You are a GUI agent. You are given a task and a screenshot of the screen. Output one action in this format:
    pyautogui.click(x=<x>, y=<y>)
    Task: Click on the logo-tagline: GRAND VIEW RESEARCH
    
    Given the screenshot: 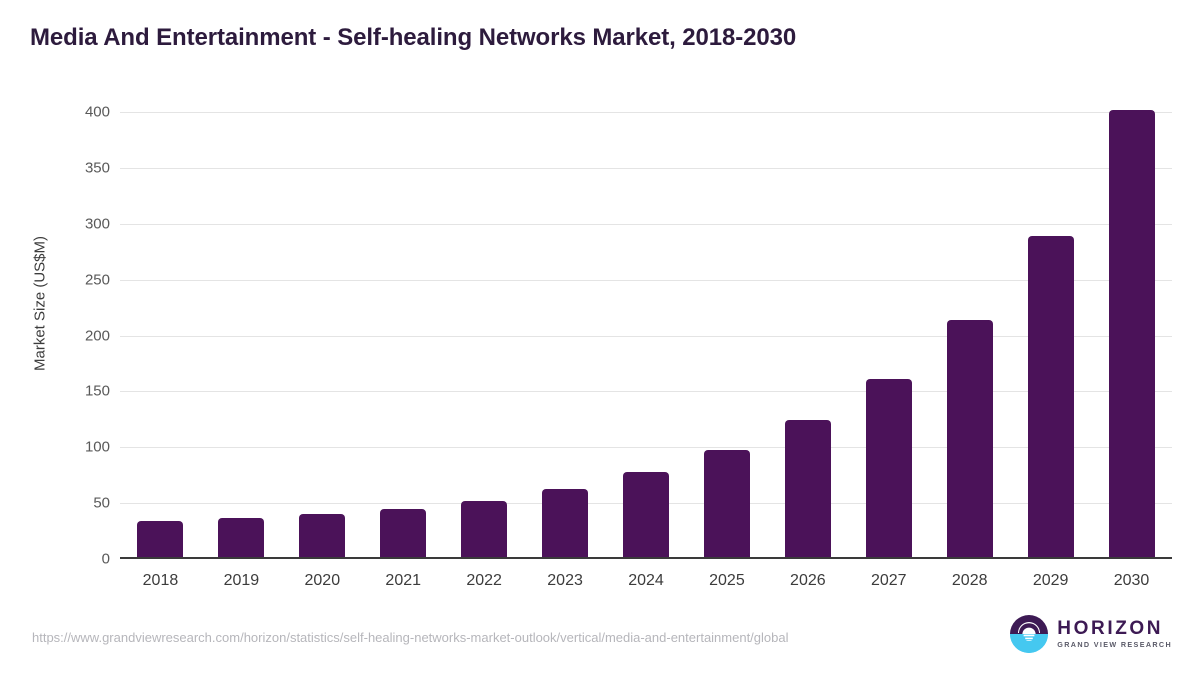 What is the action you would take?
    pyautogui.click(x=1114, y=645)
    